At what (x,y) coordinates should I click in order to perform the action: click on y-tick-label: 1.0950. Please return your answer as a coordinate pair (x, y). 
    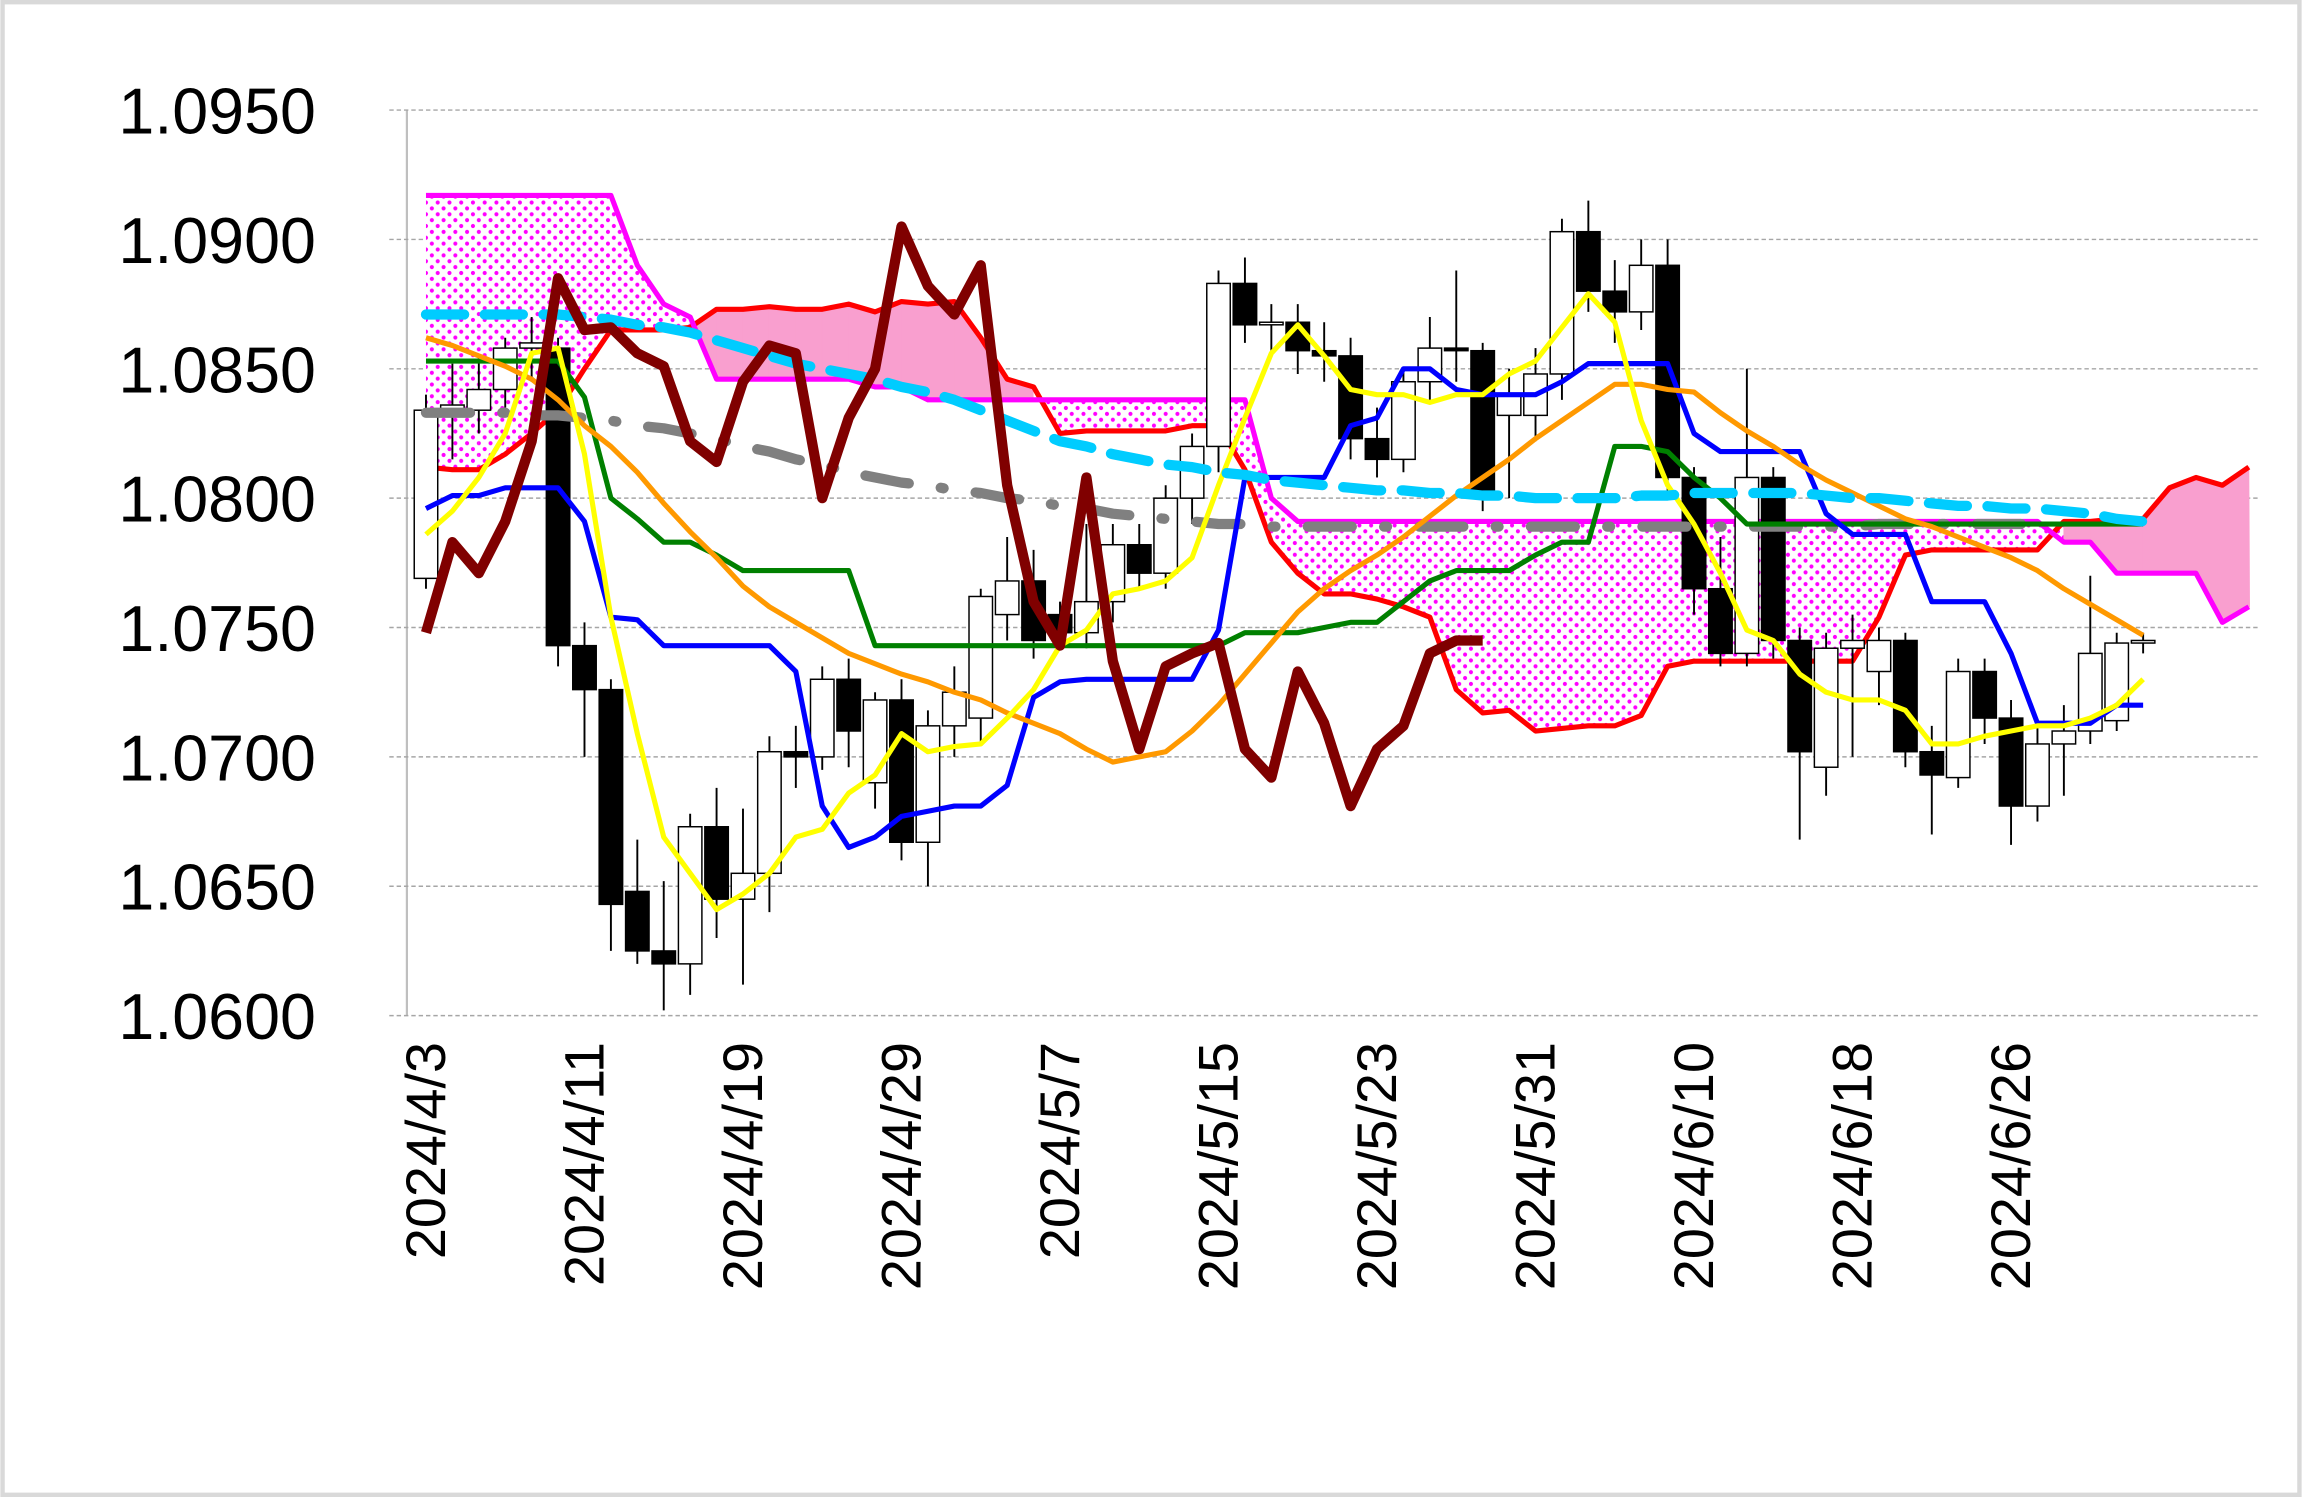
    Looking at the image, I should click on (216, 112).